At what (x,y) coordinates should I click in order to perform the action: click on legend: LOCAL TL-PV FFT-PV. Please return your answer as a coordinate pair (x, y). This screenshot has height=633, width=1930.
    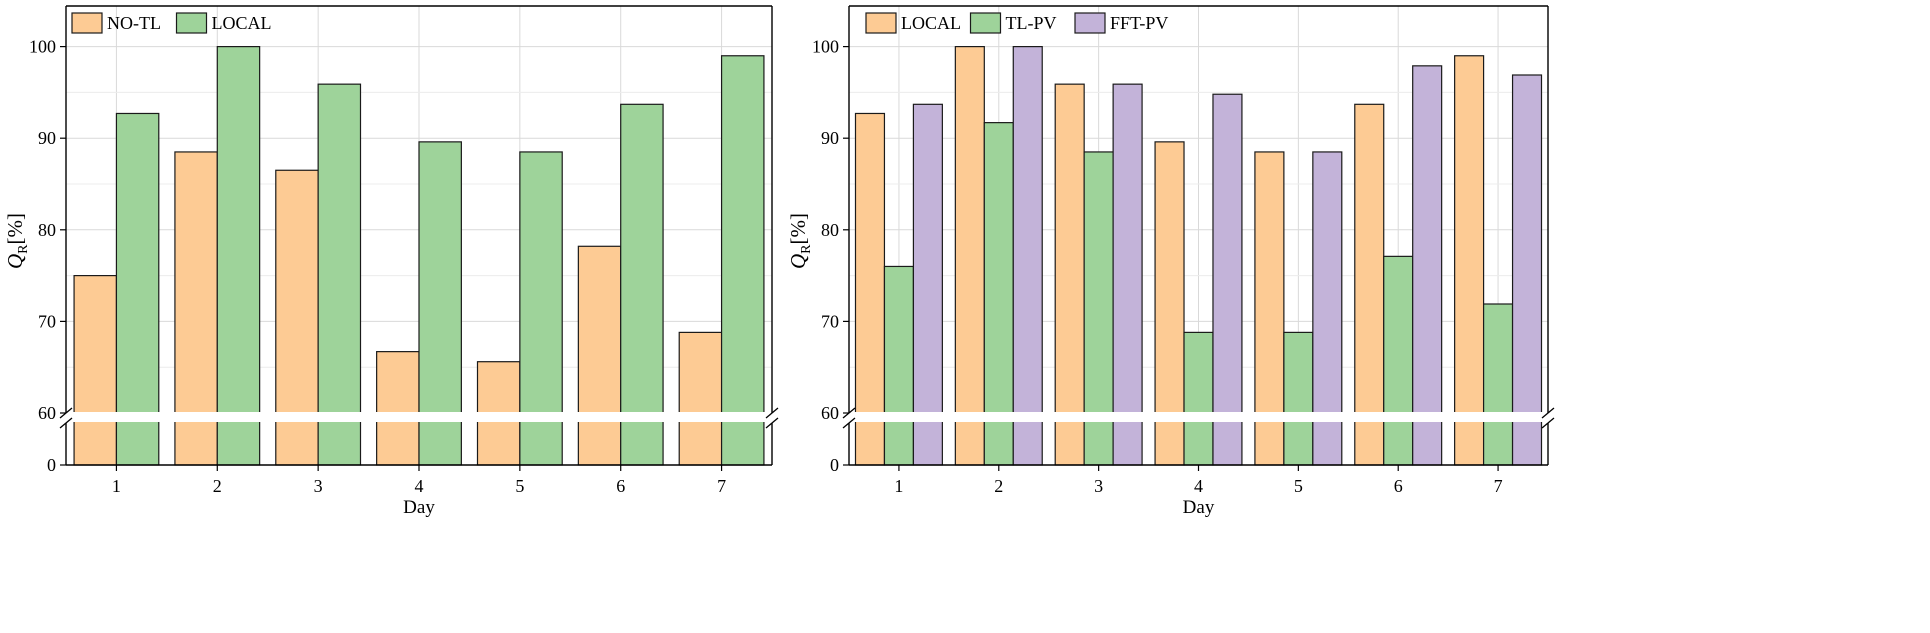
    Looking at the image, I should click on (1016, 23).